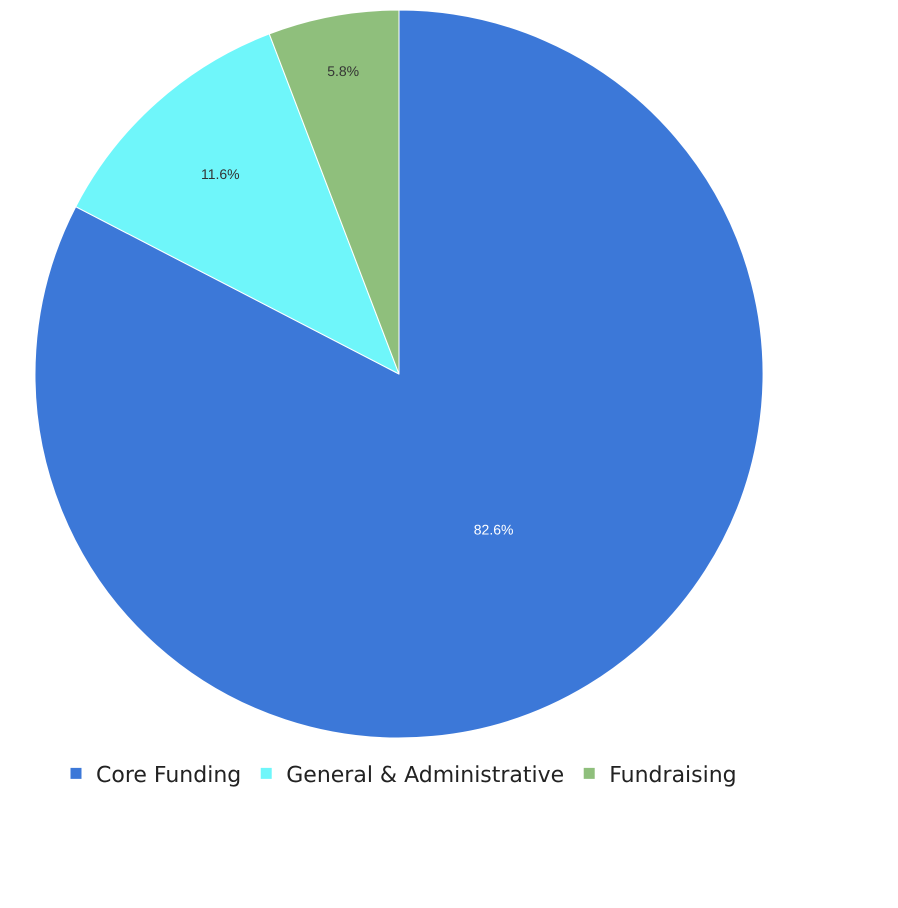 Image resolution: width=898 pixels, height=908 pixels. Describe the element at coordinates (673, 775) in the screenshot. I see `legend-label: Fundraising` at that location.